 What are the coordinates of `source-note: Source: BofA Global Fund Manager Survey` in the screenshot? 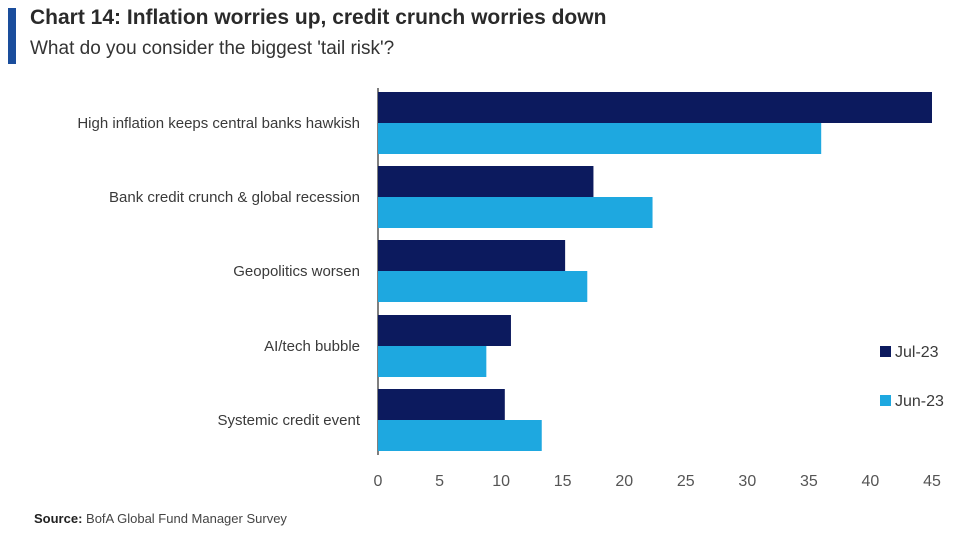 It's located at (160, 518).